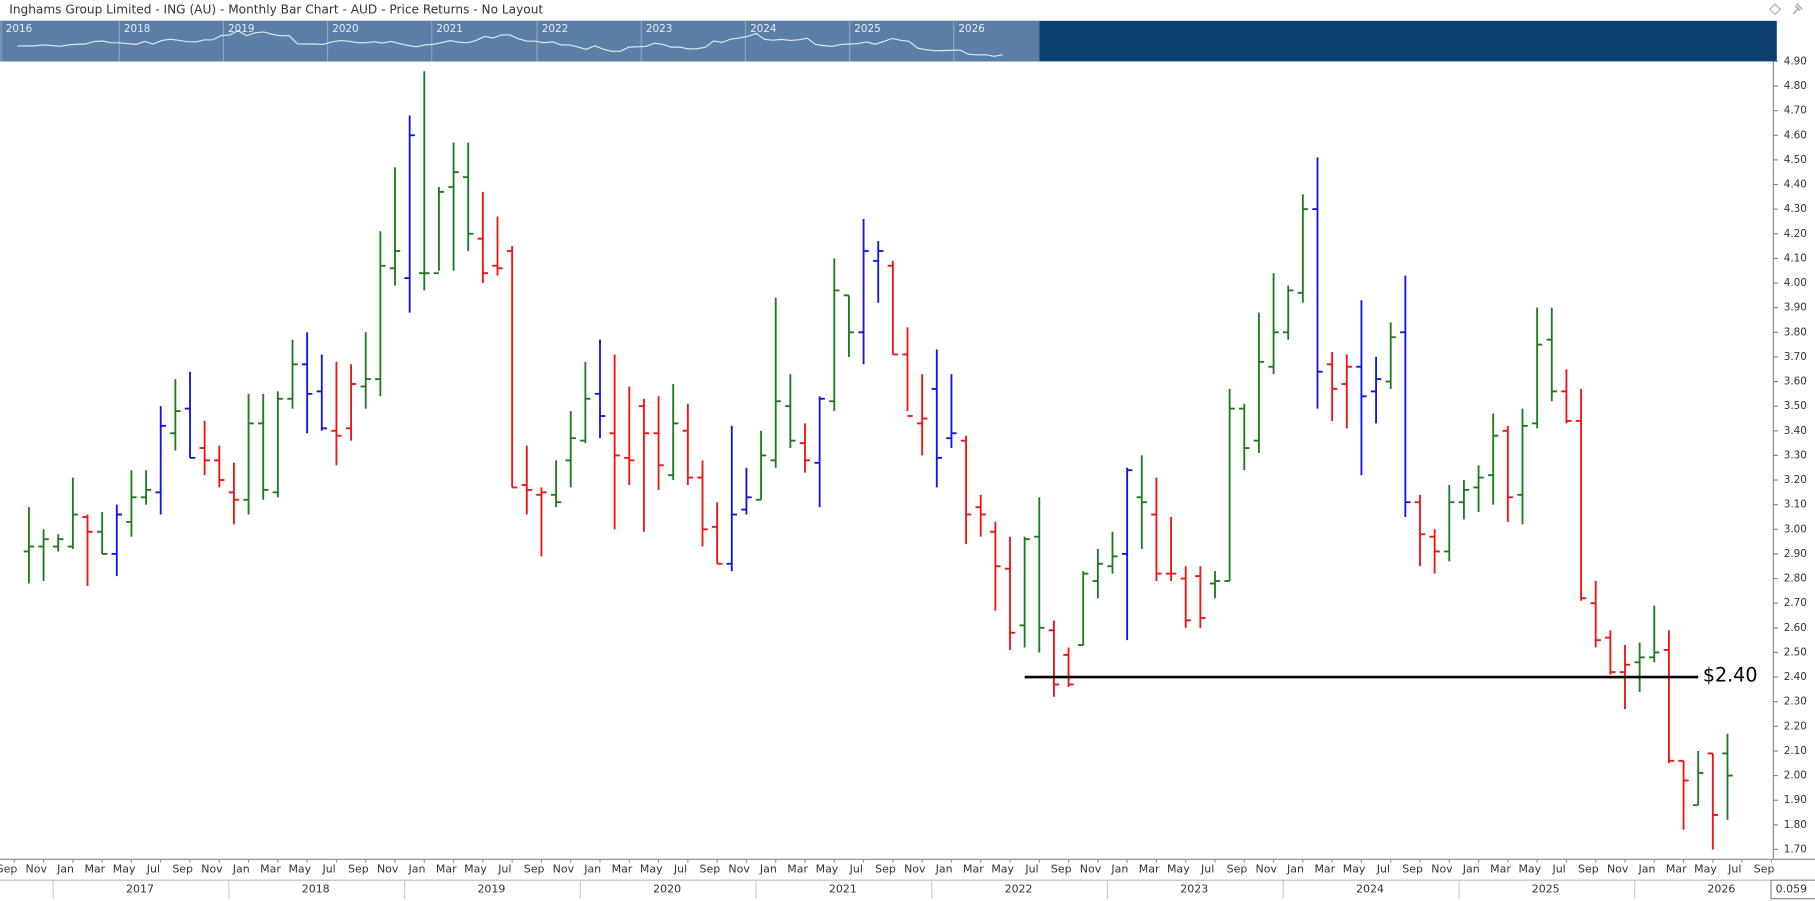 The height and width of the screenshot is (901, 1815). Describe the element at coordinates (449, 29) in the screenshot. I see `navigator-year: 2021` at that location.